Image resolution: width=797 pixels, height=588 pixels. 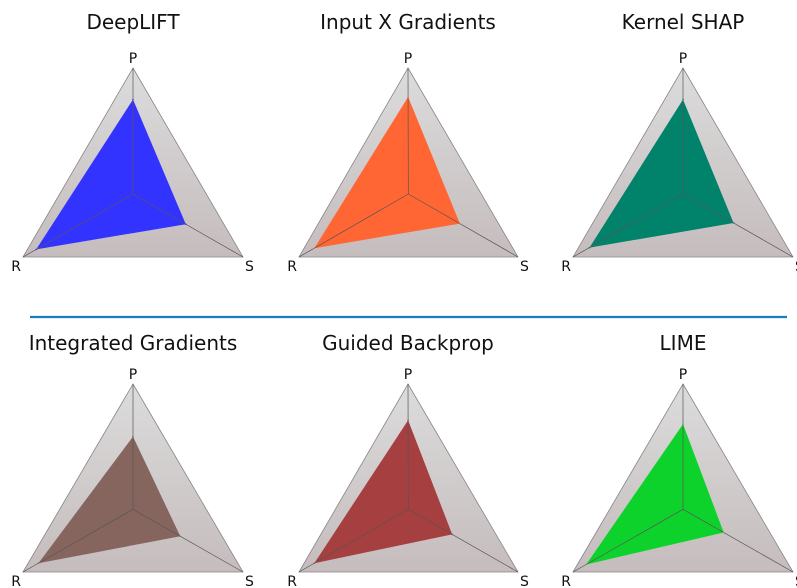 I want to click on panel-guided-backprop: Guided Backprop P S R, so click(x=408, y=459).